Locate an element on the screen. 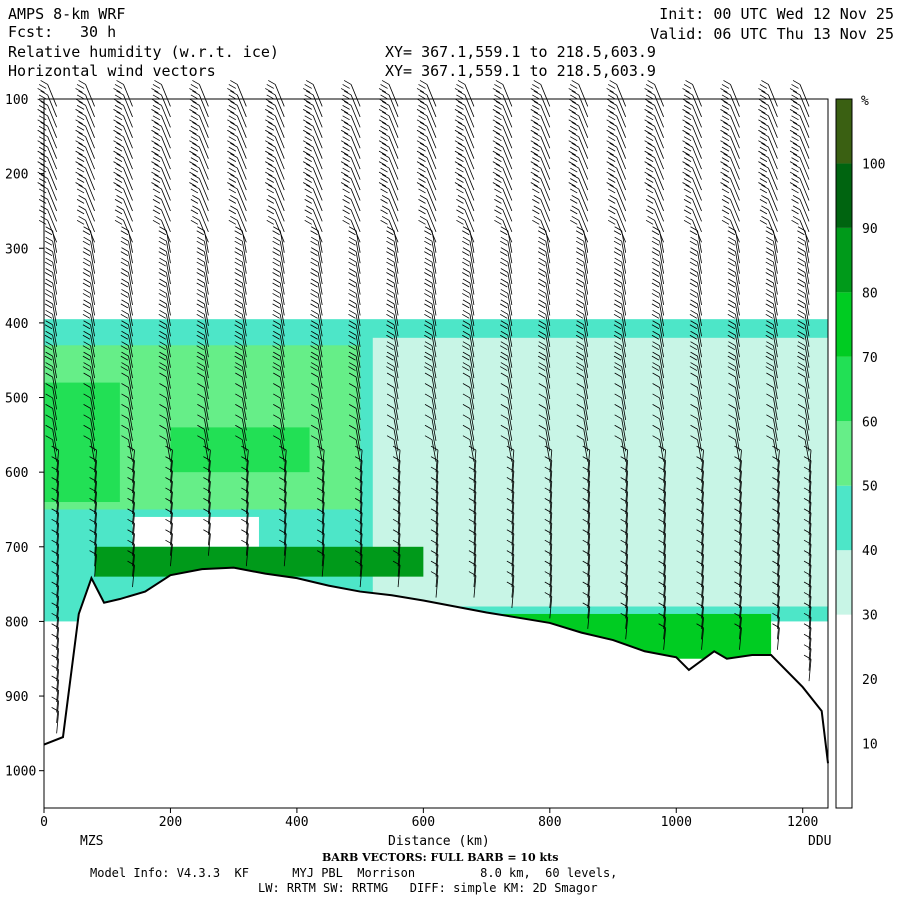 The image size is (900, 900). colorbar-tick-label: 50 is located at coordinates (870, 487).